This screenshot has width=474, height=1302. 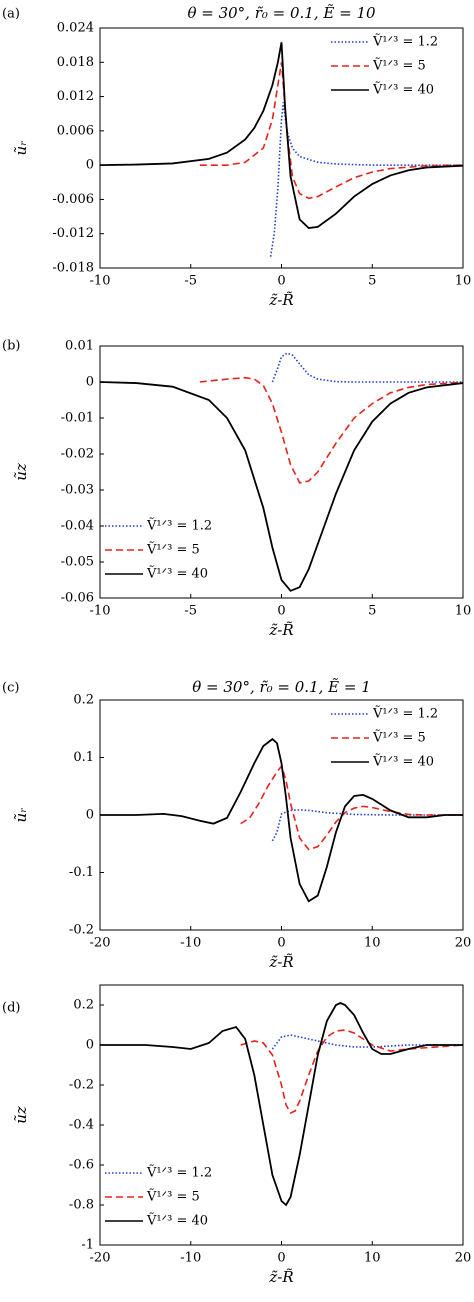 What do you see at coordinates (11, 14) in the screenshot?
I see `panel-label: (a)` at bounding box center [11, 14].